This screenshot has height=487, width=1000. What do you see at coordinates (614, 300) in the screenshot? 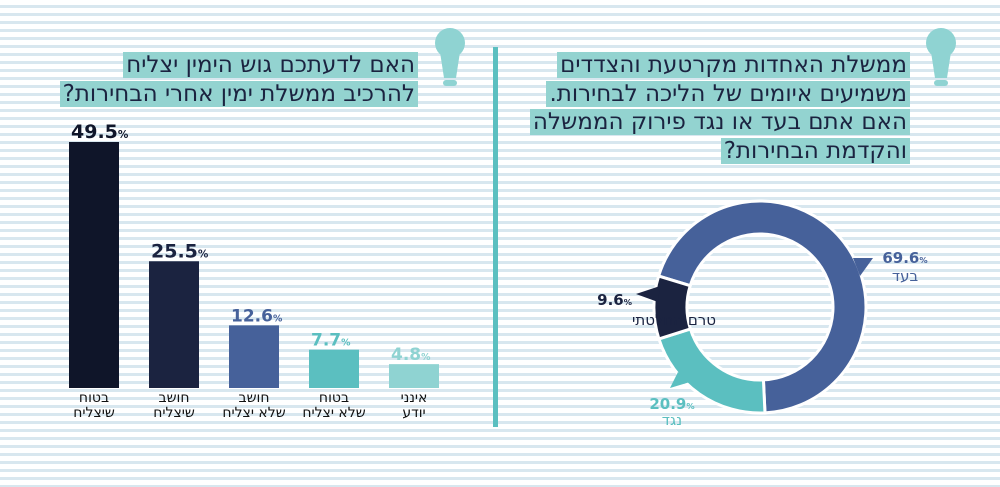
I see `slice-value-label: 9.6%` at bounding box center [614, 300].